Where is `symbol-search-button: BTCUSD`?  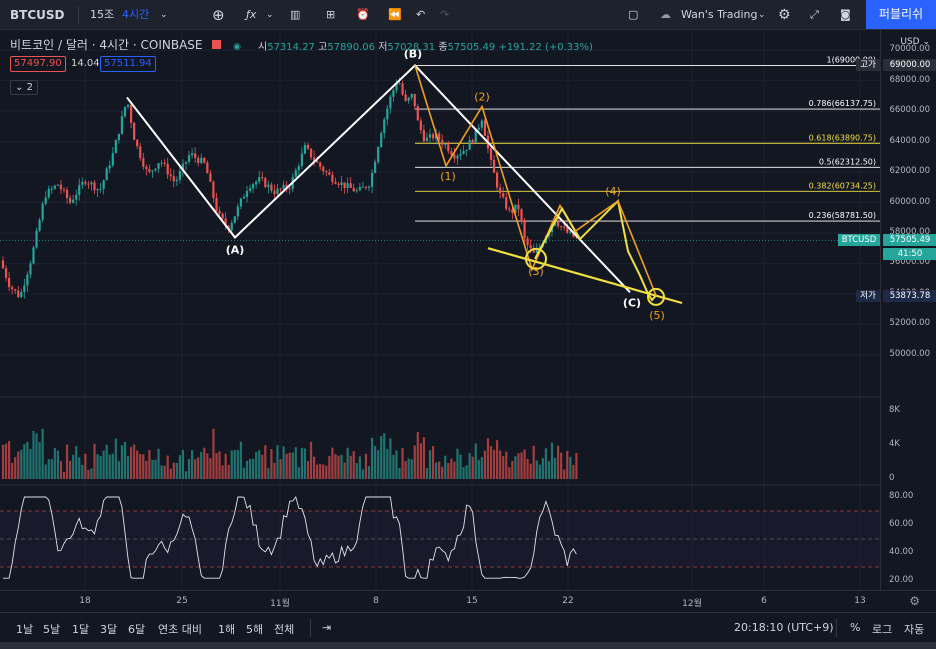
symbol-search-button: BTCUSD is located at coordinates (37, 15).